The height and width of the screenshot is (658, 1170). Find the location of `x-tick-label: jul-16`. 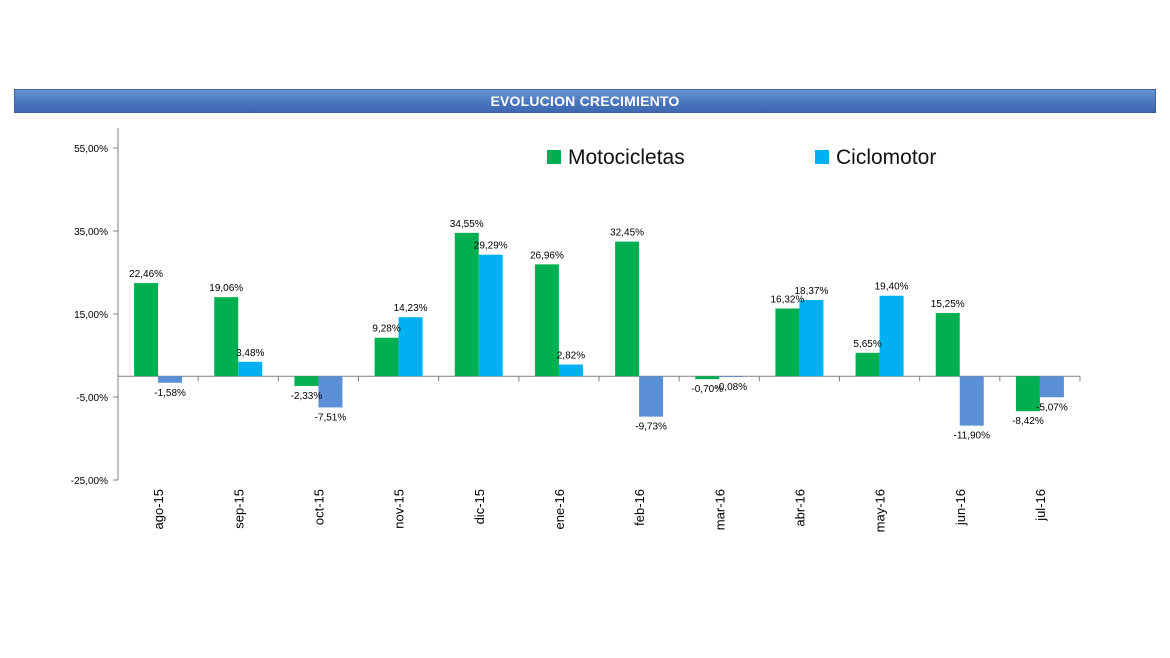

x-tick-label: jul-16 is located at coordinates (1040, 505).